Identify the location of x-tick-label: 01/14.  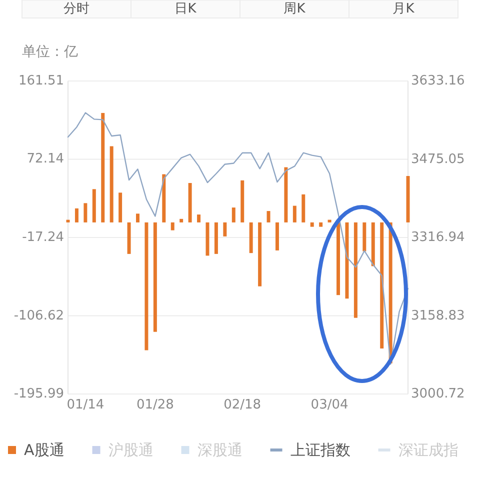
(85, 405).